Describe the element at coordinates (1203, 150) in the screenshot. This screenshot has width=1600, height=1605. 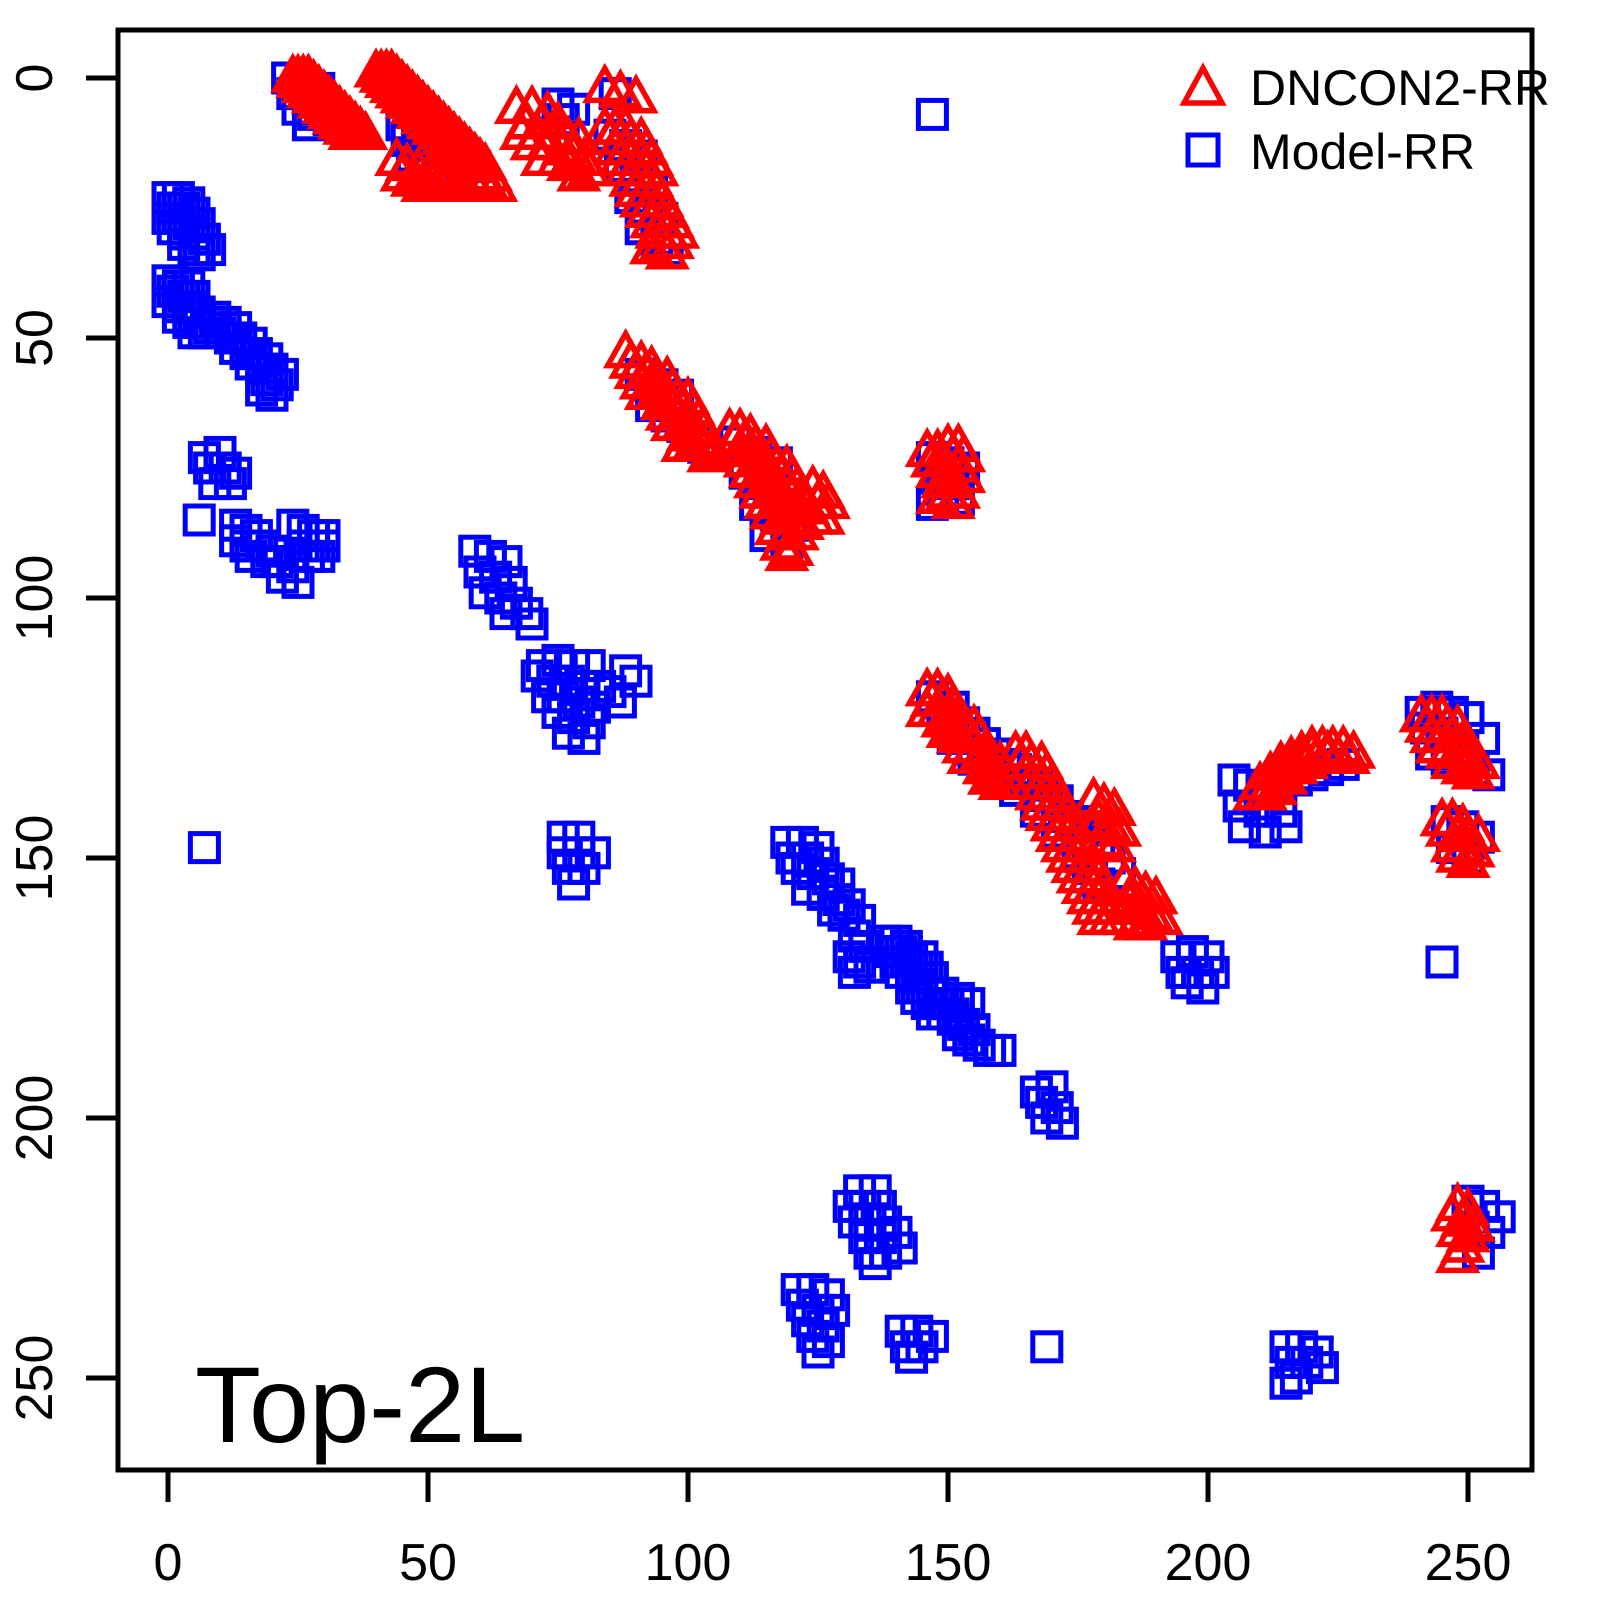
I see `legend-square-icon` at that location.